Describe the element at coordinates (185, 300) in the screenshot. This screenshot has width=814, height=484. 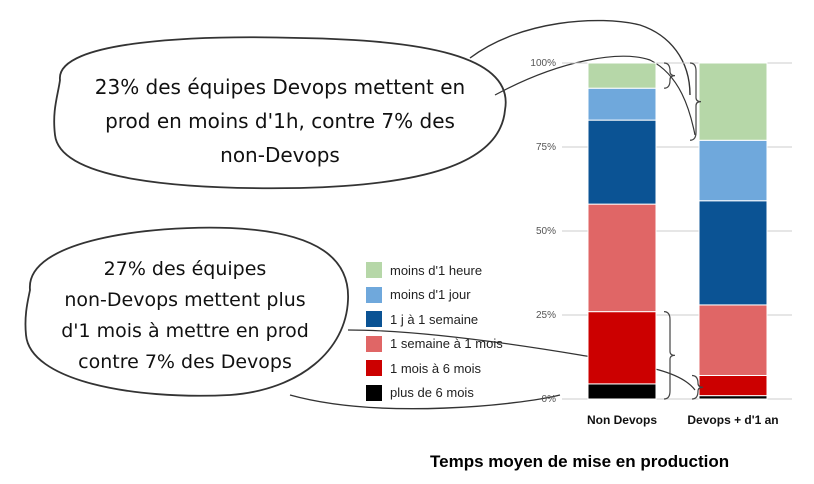
I see `bottom-bubble-line: non-Devops mettent plus` at that location.